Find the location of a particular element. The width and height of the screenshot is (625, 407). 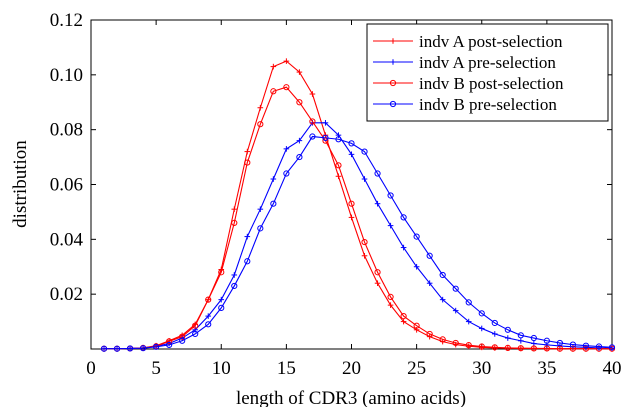

y-tick-label: 0.12 is located at coordinates (66, 20).